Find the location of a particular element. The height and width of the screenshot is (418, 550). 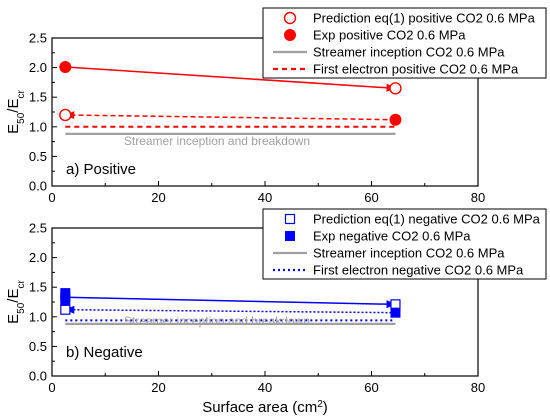

legend-label: Exp positive CO2 0.6 MPa is located at coordinates (389, 35).